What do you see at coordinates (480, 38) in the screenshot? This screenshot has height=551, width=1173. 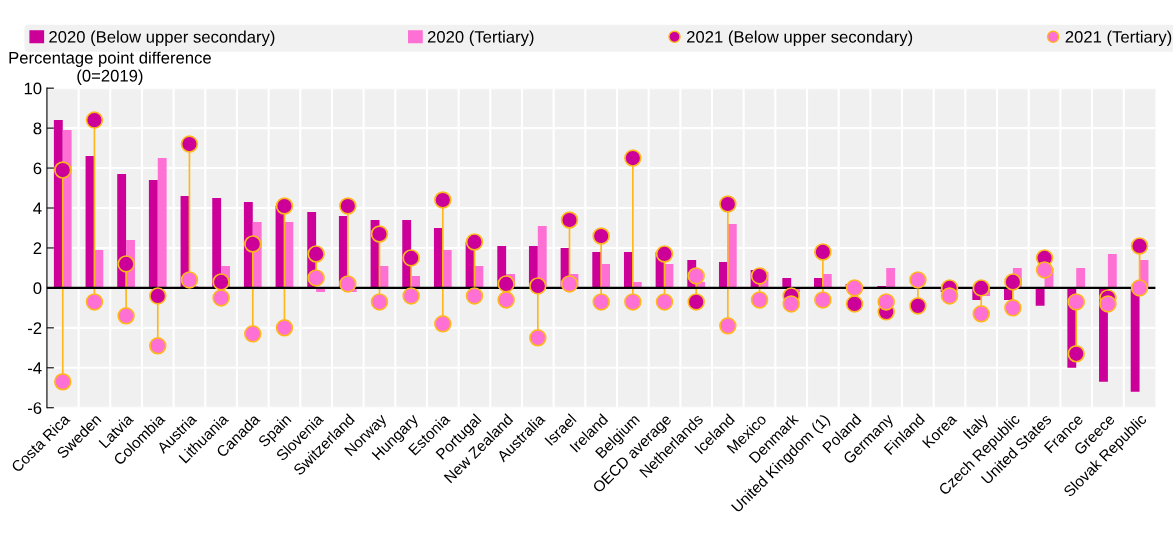 I see `legend-label: 2020 (Tertiary)` at bounding box center [480, 38].